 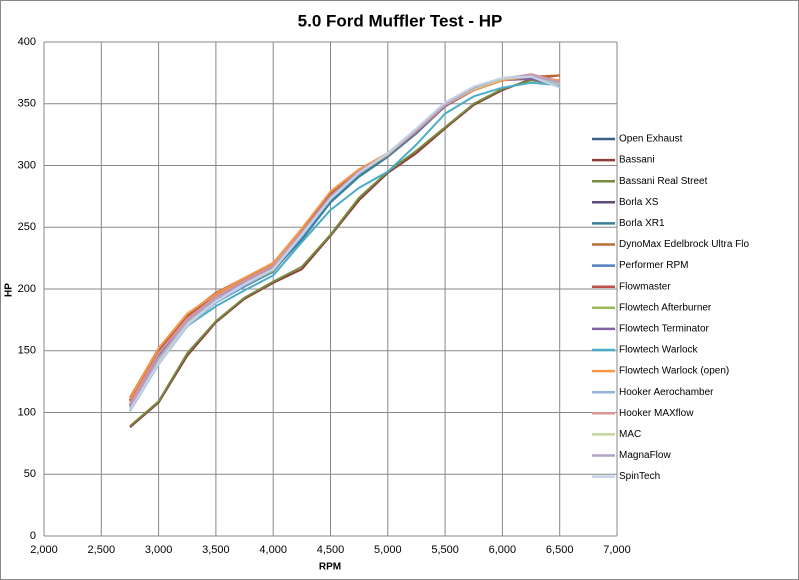 I want to click on x-tick-label: 2,000, so click(x=44, y=550).